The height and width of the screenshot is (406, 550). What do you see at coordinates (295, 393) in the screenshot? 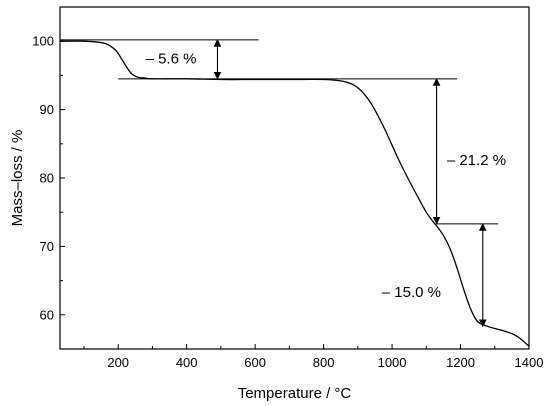
I see `x-axis-title: Temperature / °C` at bounding box center [295, 393].